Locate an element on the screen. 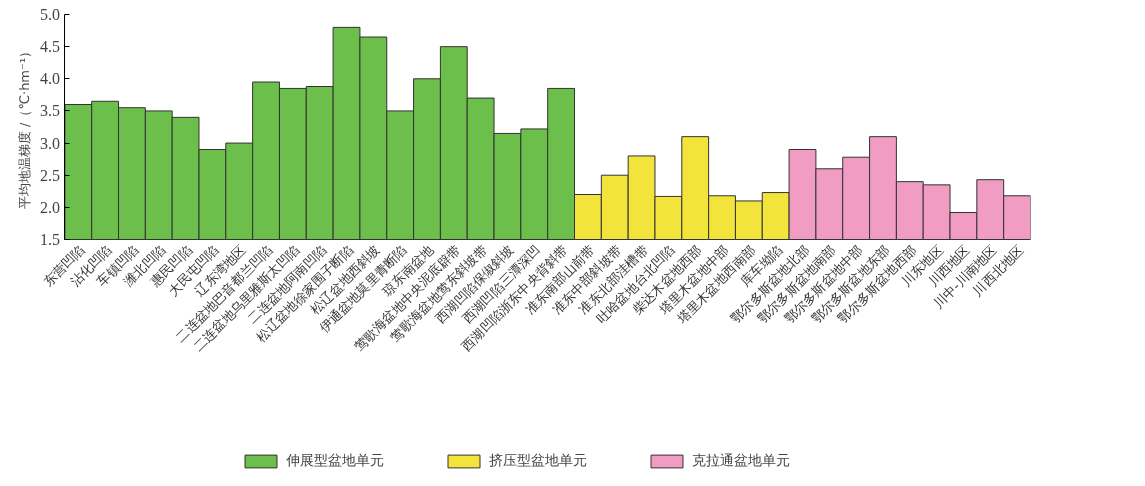 The width and height of the screenshot is (1145, 486). y-tick-label: 2.5 is located at coordinates (49, 175).